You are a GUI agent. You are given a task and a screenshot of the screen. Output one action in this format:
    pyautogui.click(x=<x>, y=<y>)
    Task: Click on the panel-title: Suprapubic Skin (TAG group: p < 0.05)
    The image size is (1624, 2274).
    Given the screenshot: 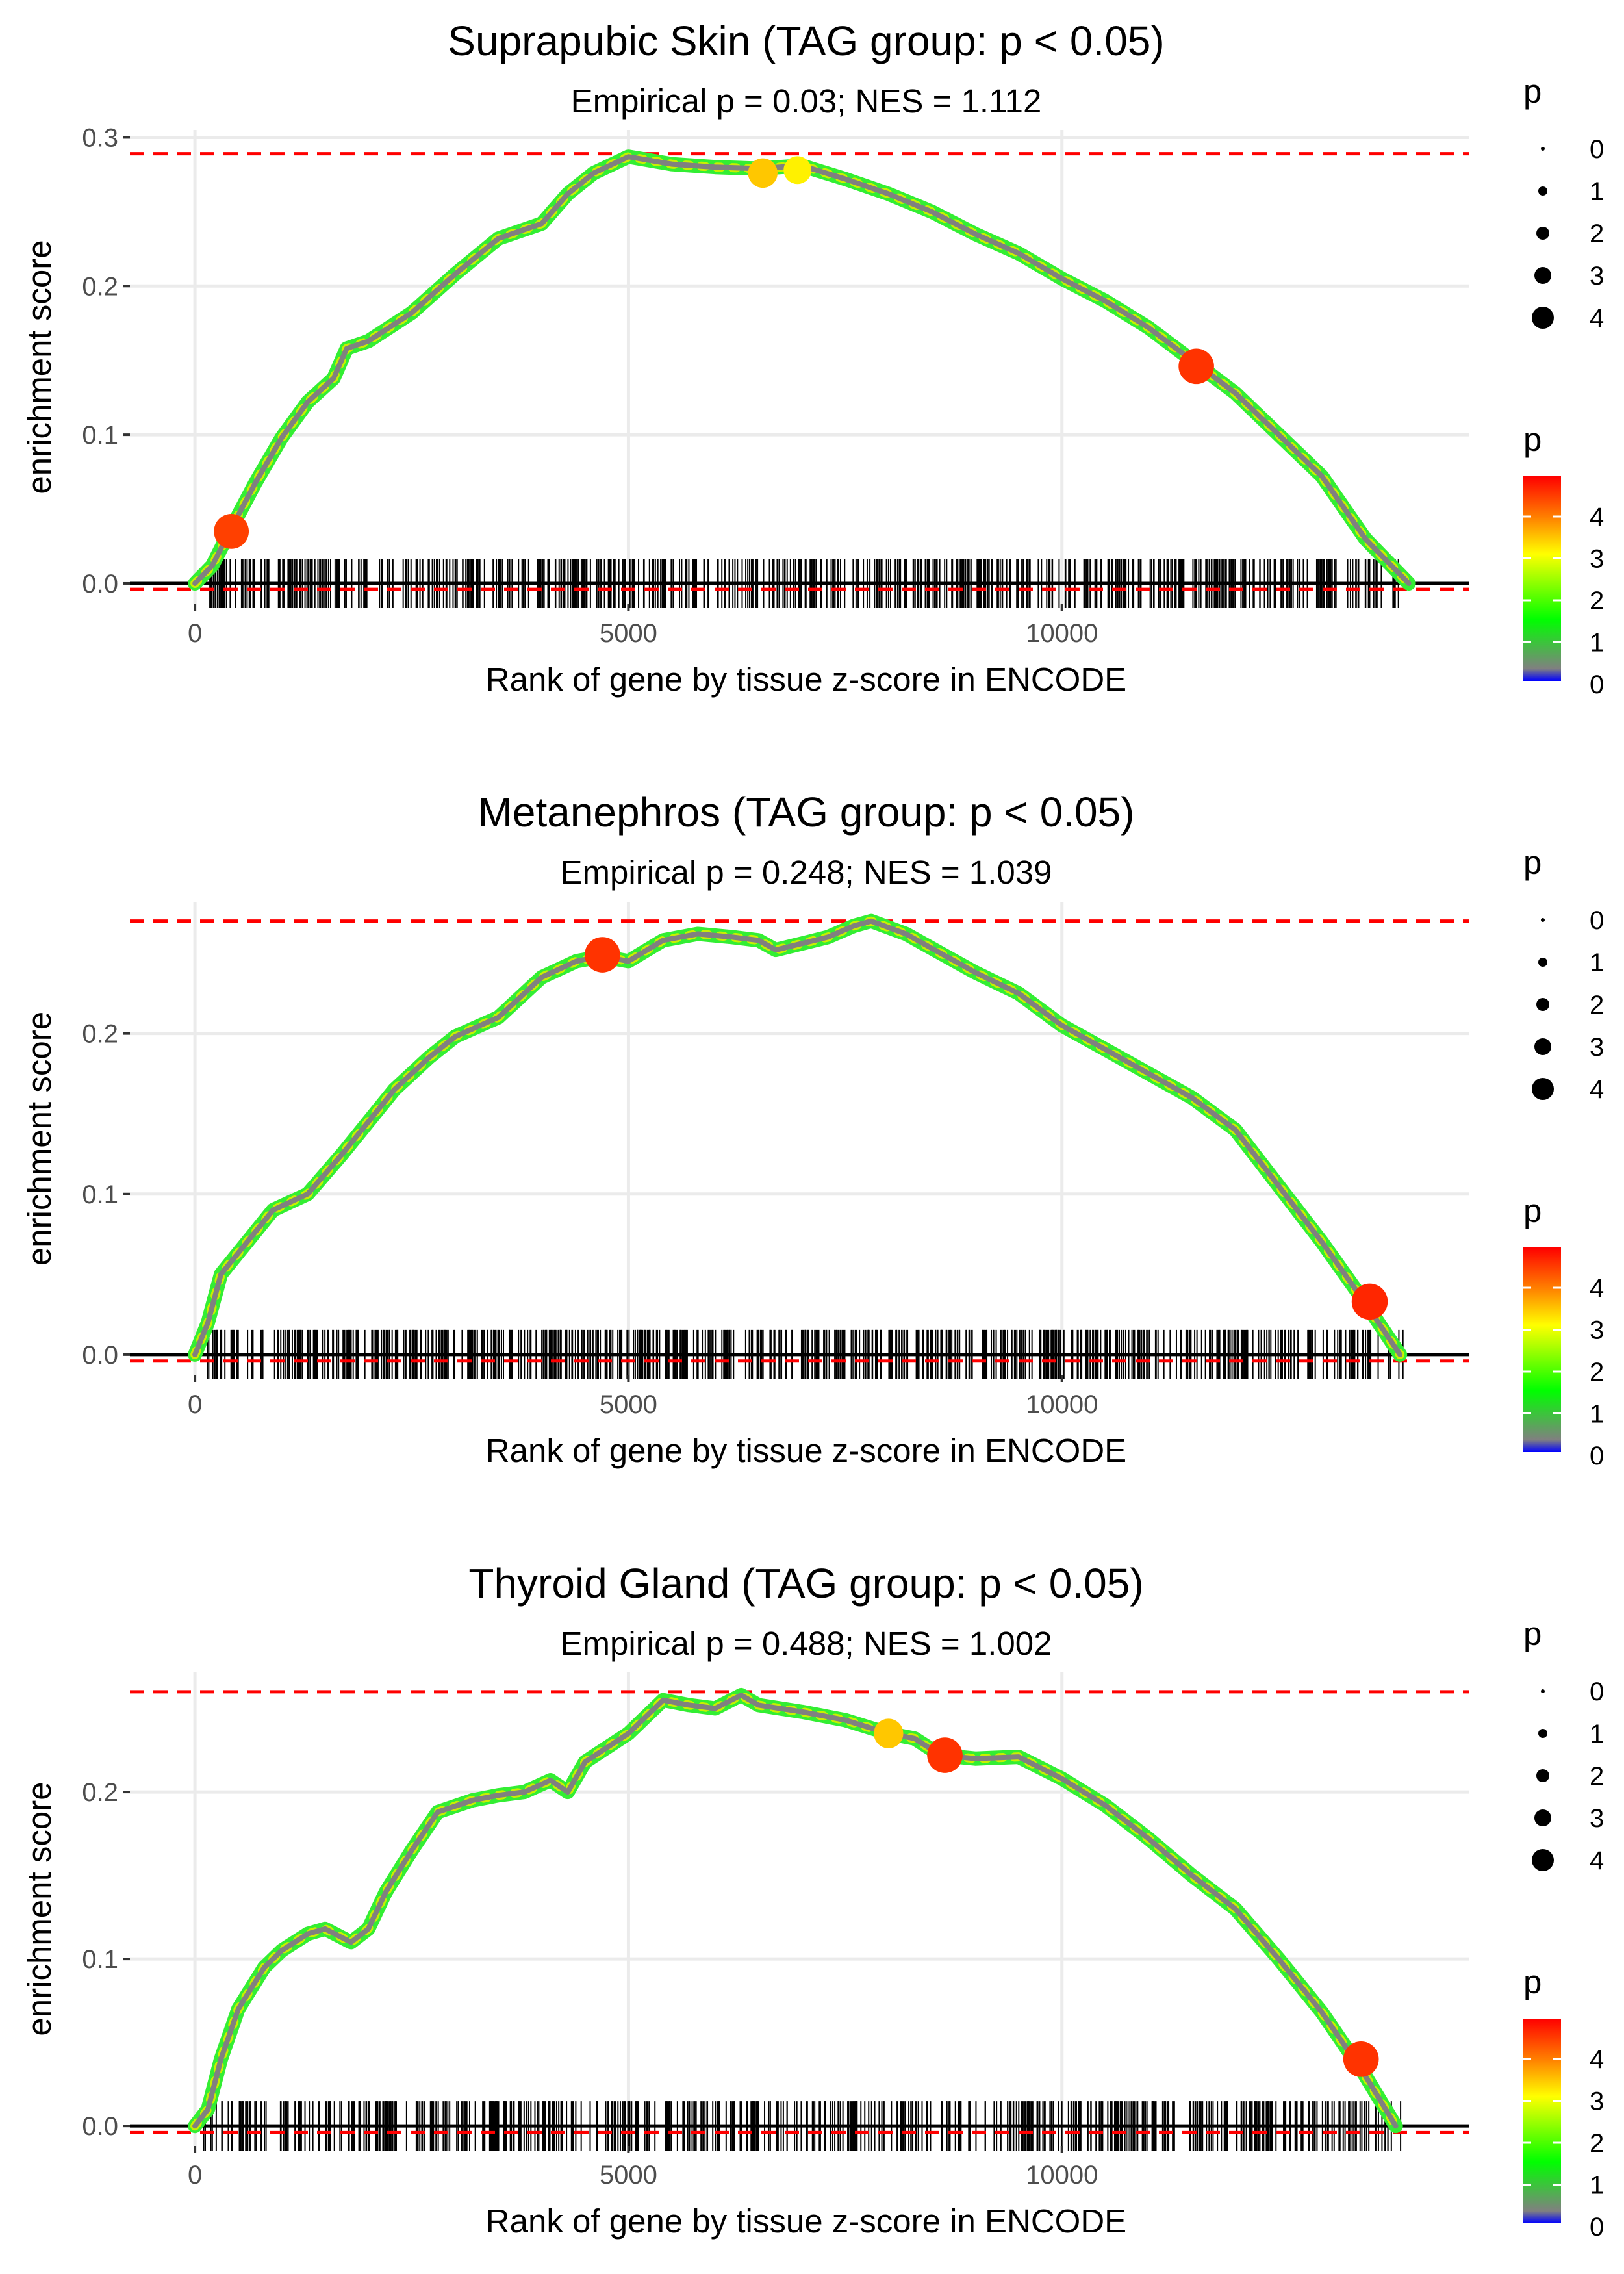 What is the action you would take?
    pyautogui.click(x=806, y=41)
    